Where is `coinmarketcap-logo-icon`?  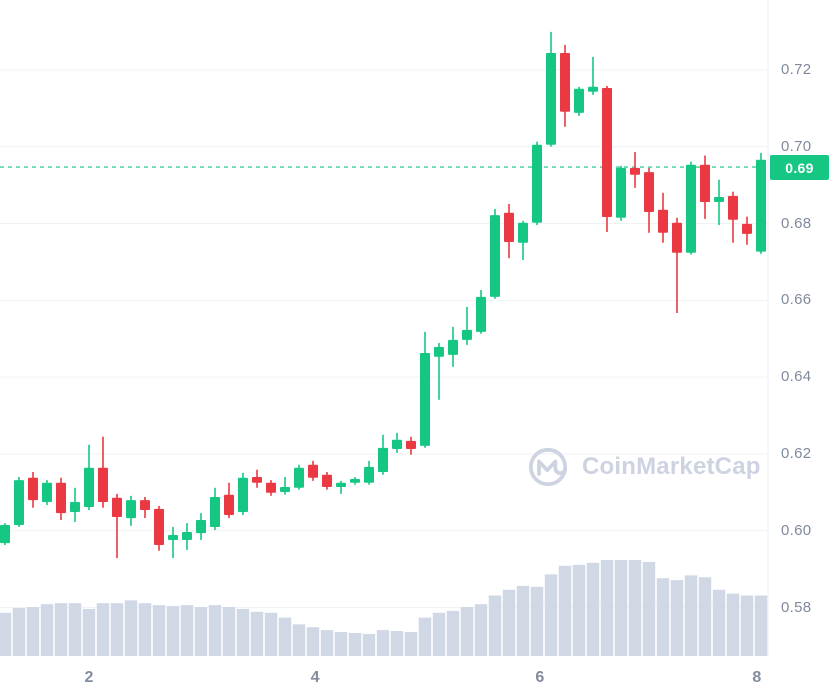
coinmarketcap-logo-icon is located at coordinates (548, 467).